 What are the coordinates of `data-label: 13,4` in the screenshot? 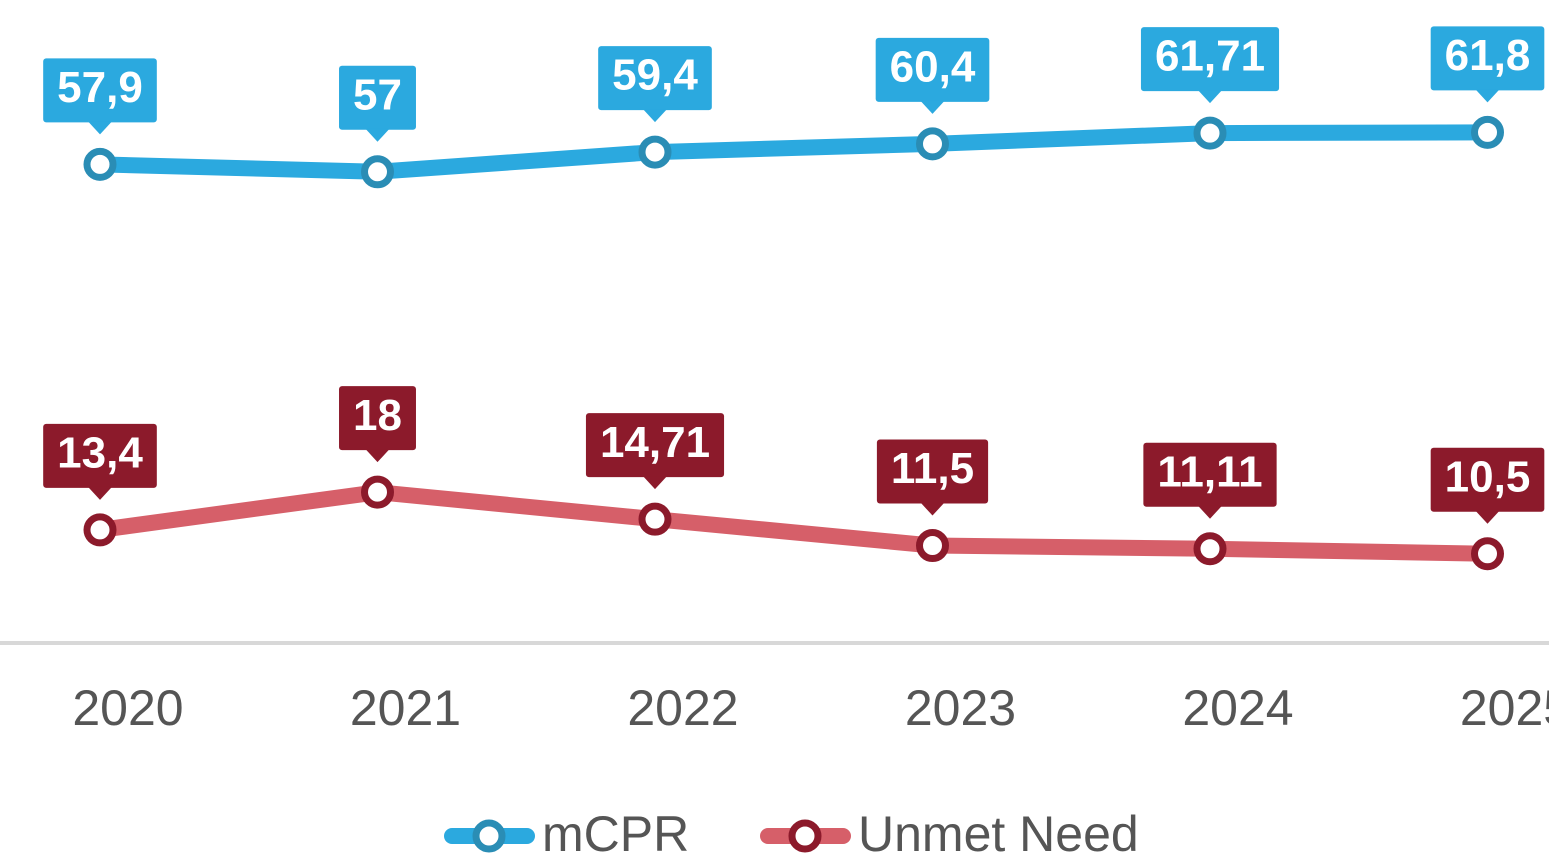 It's located at (100, 461).